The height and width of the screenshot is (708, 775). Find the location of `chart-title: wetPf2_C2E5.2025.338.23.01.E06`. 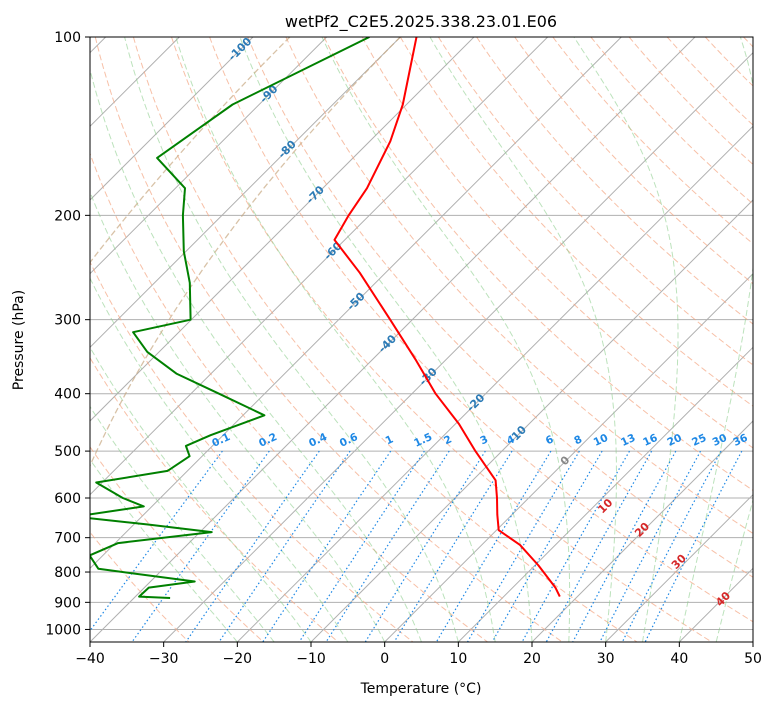

chart-title: wetPf2_C2E5.2025.338.23.01.E06 is located at coordinates (421, 22).